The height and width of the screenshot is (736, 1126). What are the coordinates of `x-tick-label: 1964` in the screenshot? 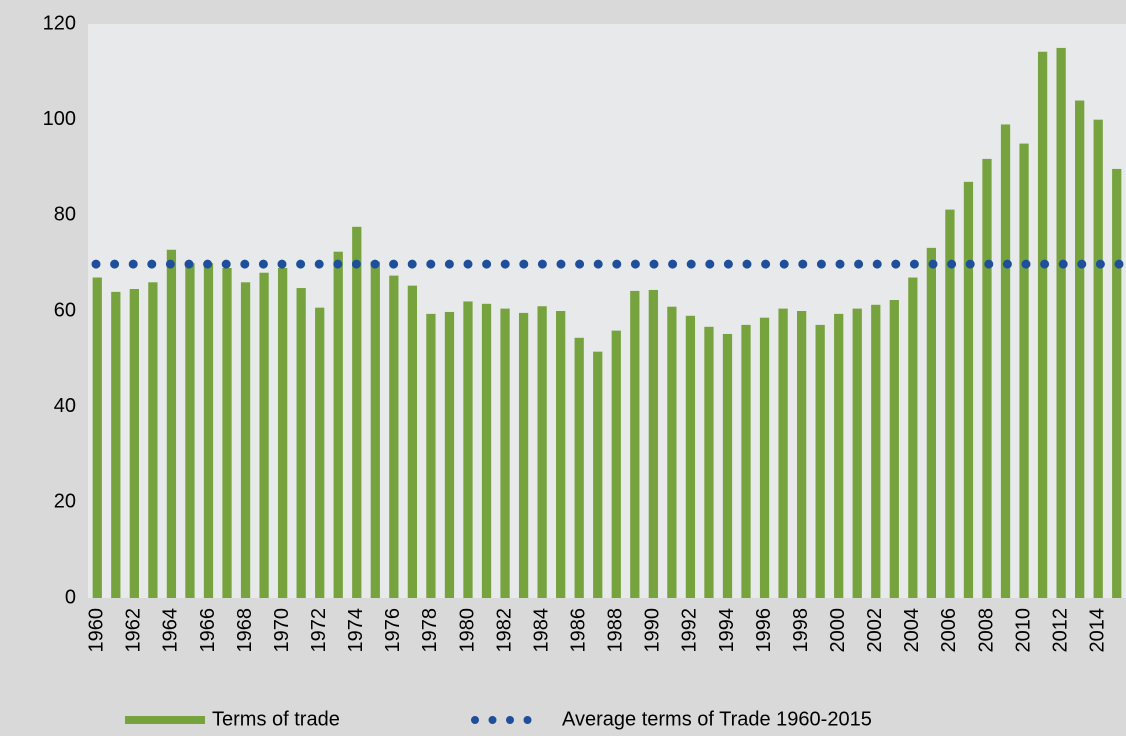 It's located at (171, 630).